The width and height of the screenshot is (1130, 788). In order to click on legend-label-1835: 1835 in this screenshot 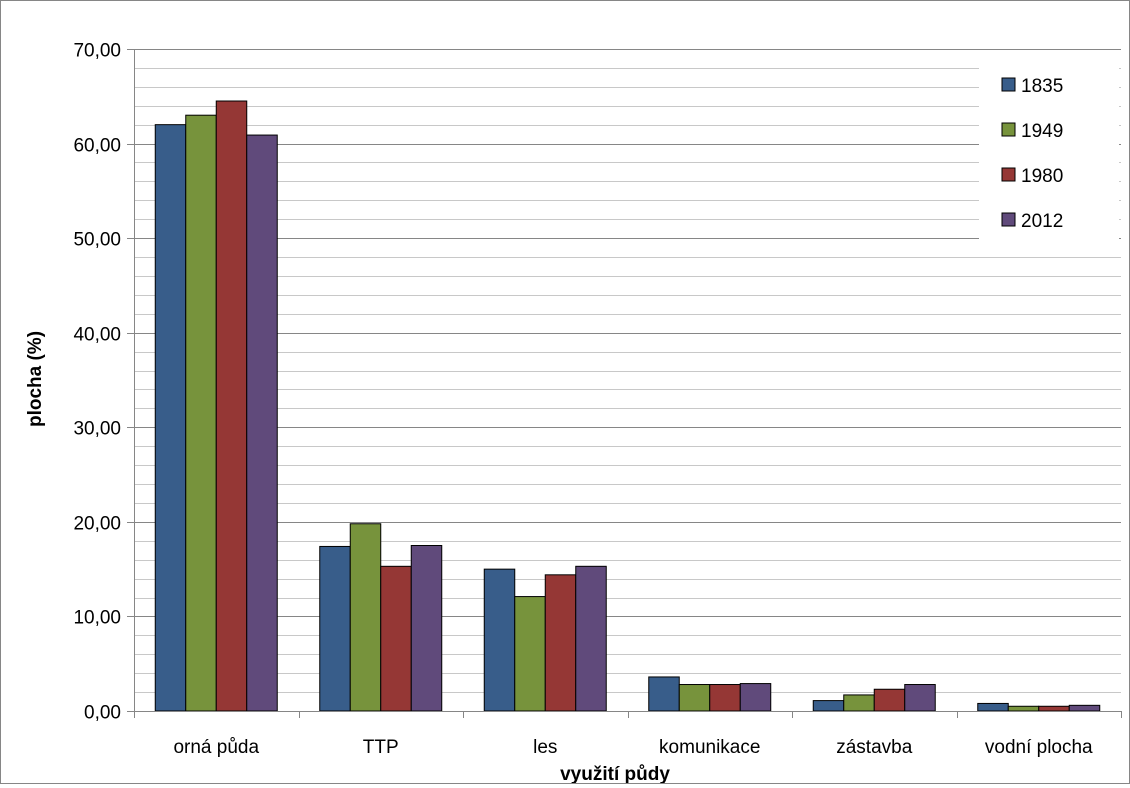, I will do `click(1042, 86)`.